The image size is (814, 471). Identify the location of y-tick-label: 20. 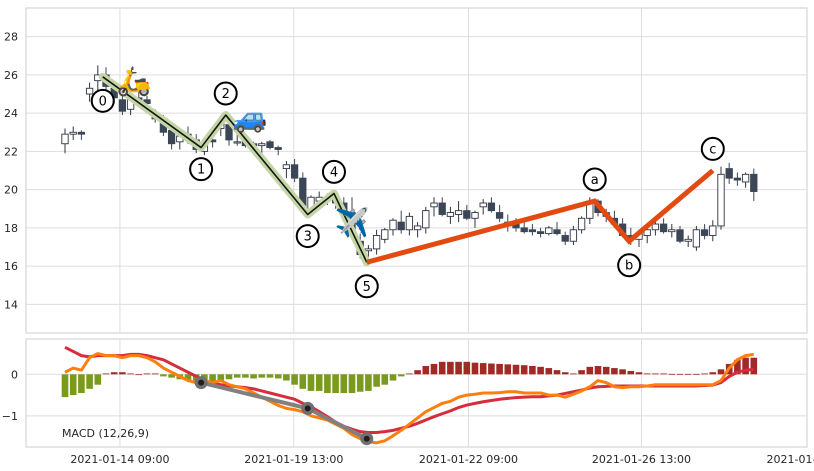
(11, 190).